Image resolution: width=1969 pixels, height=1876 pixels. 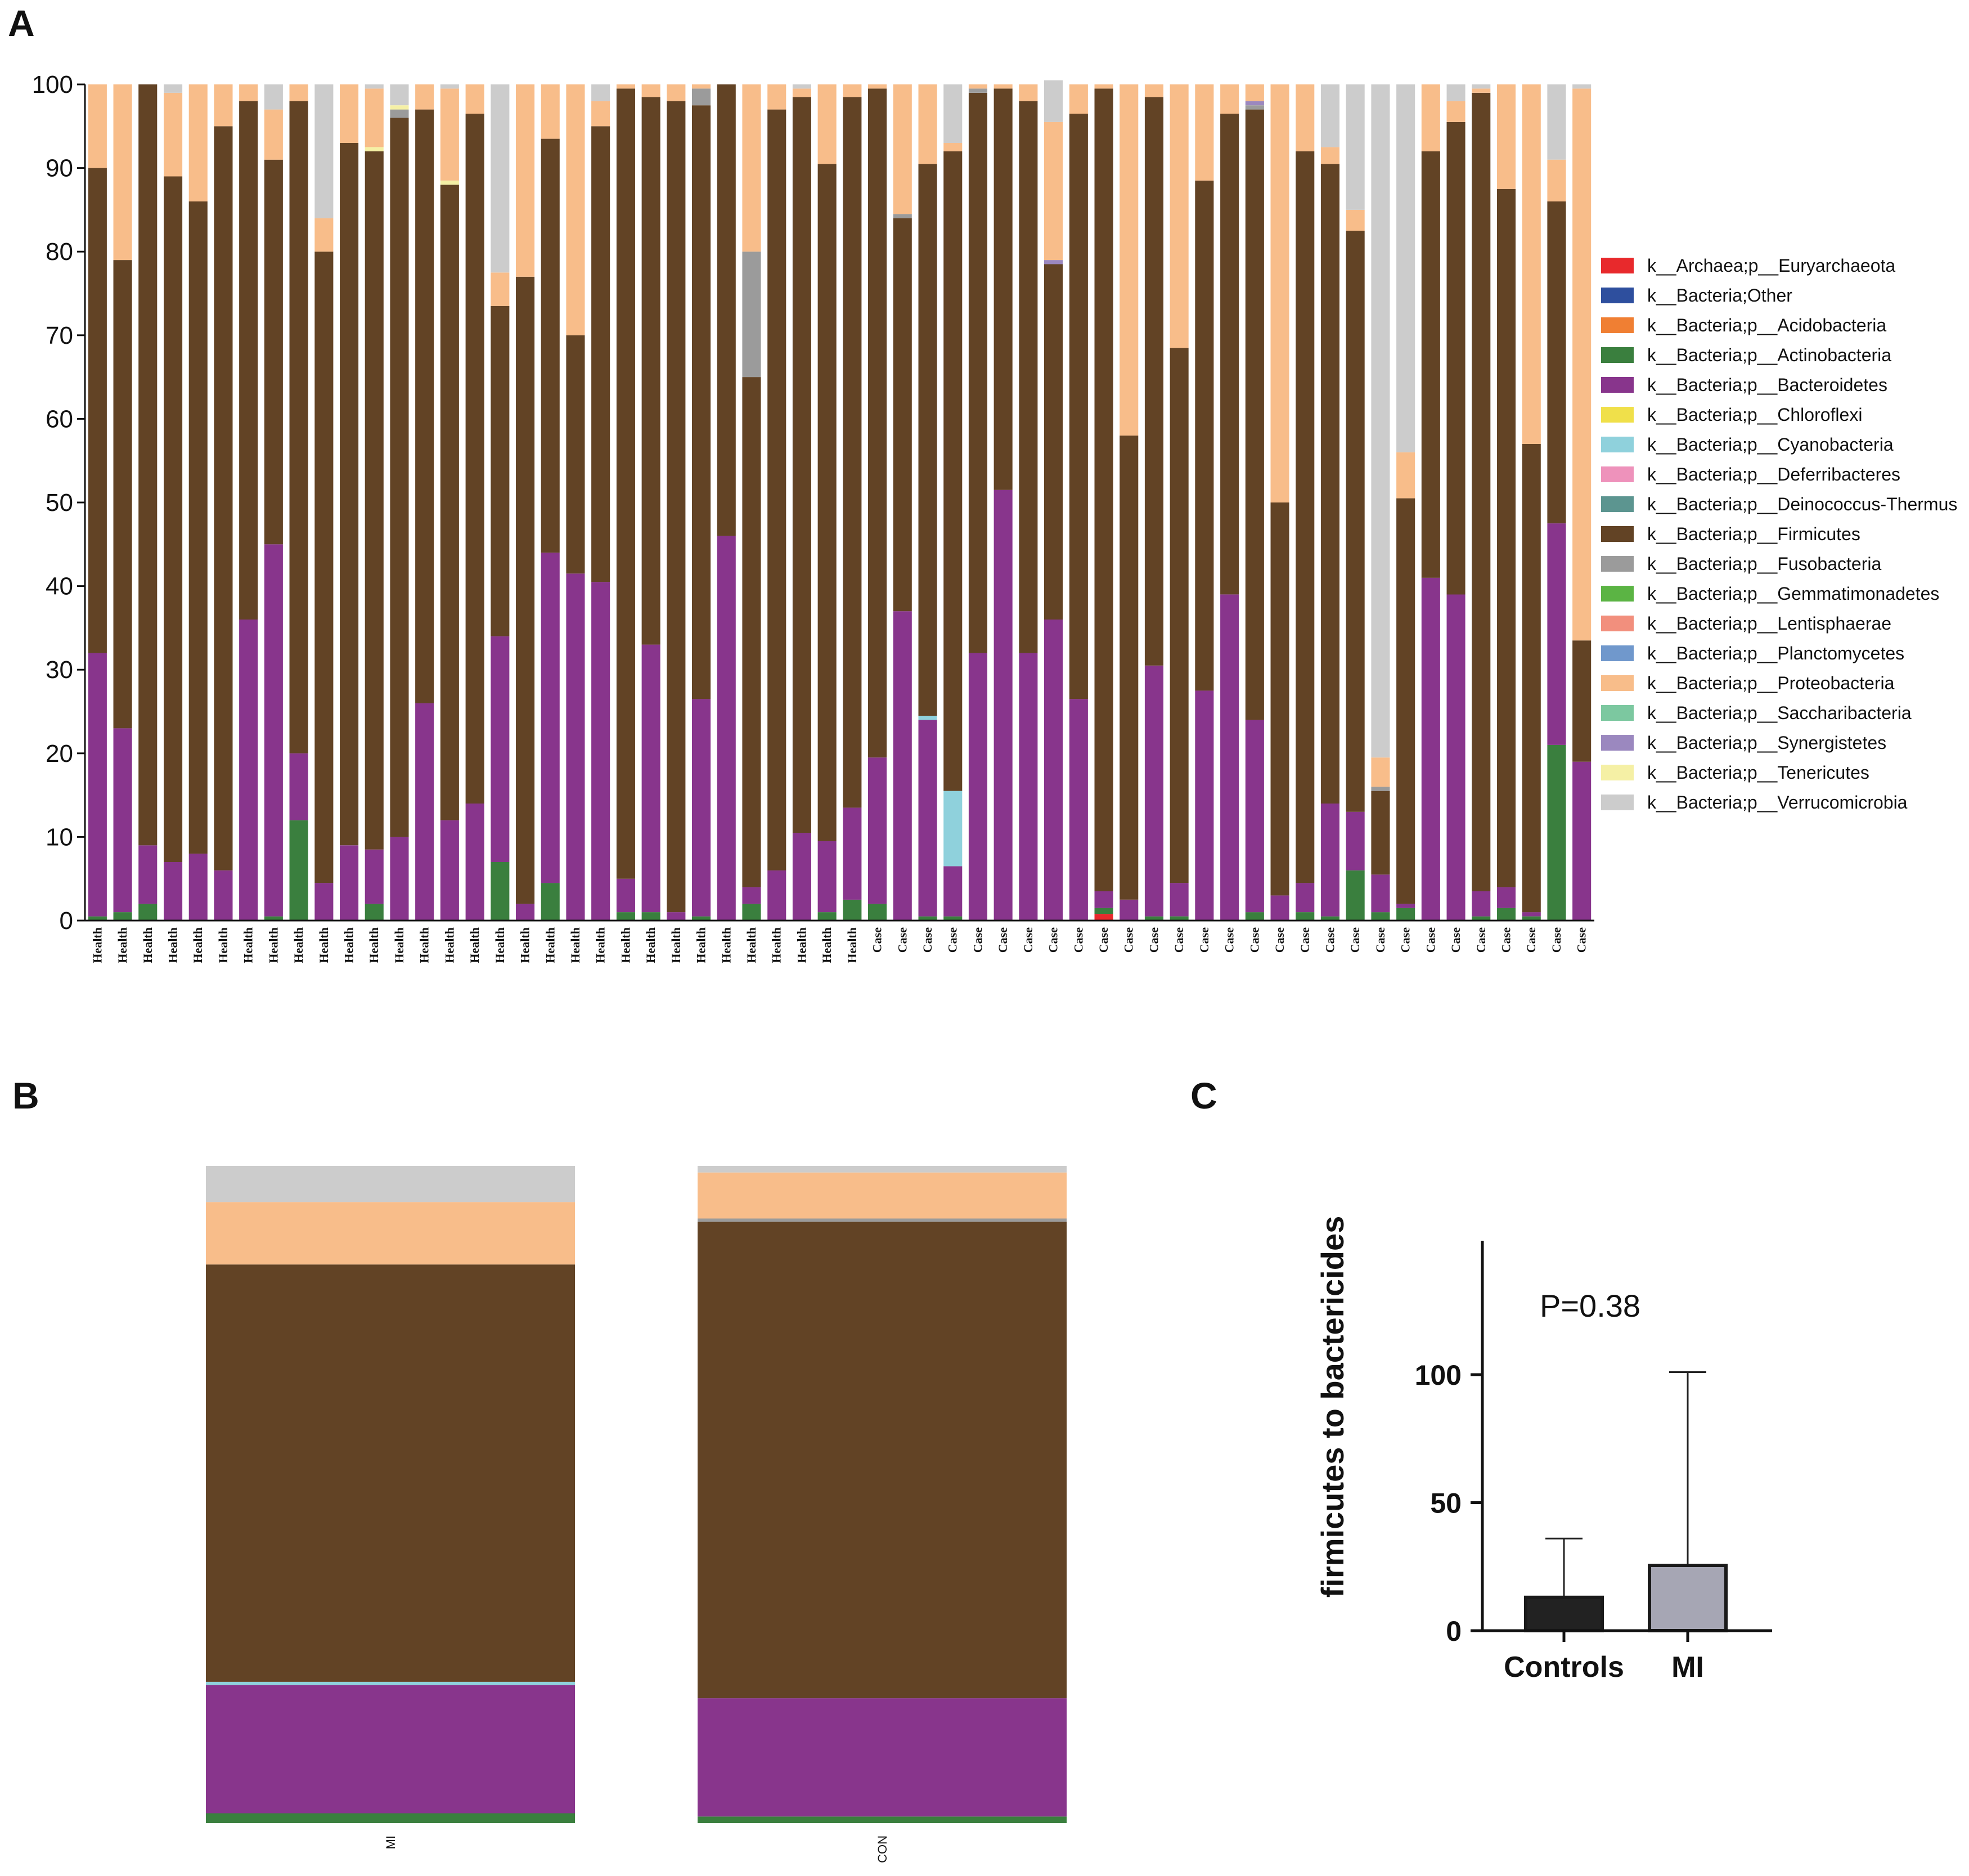 I want to click on y-tick-label: 0, so click(x=66, y=921).